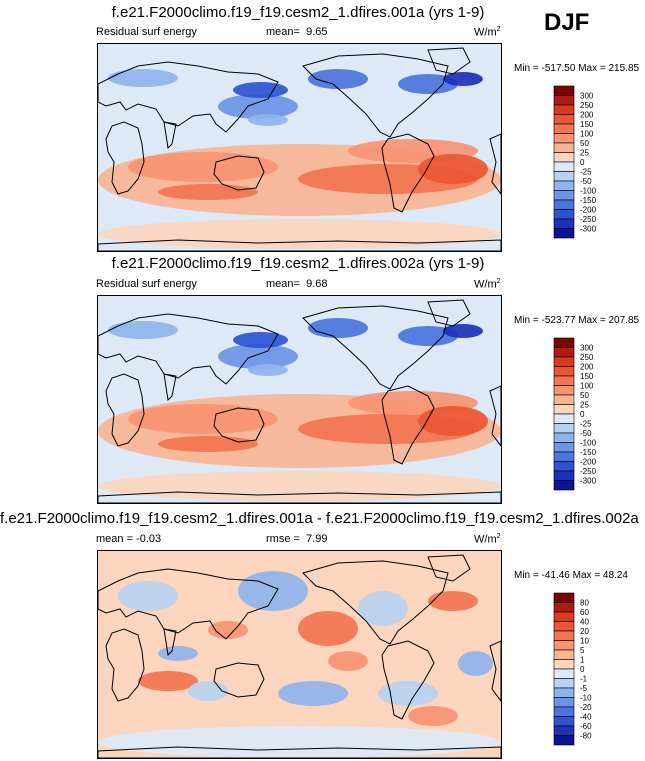 Image resolution: width=645 pixels, height=761 pixels. Describe the element at coordinates (587, 105) in the screenshot. I see `colorbar-tick-label: 250` at that location.